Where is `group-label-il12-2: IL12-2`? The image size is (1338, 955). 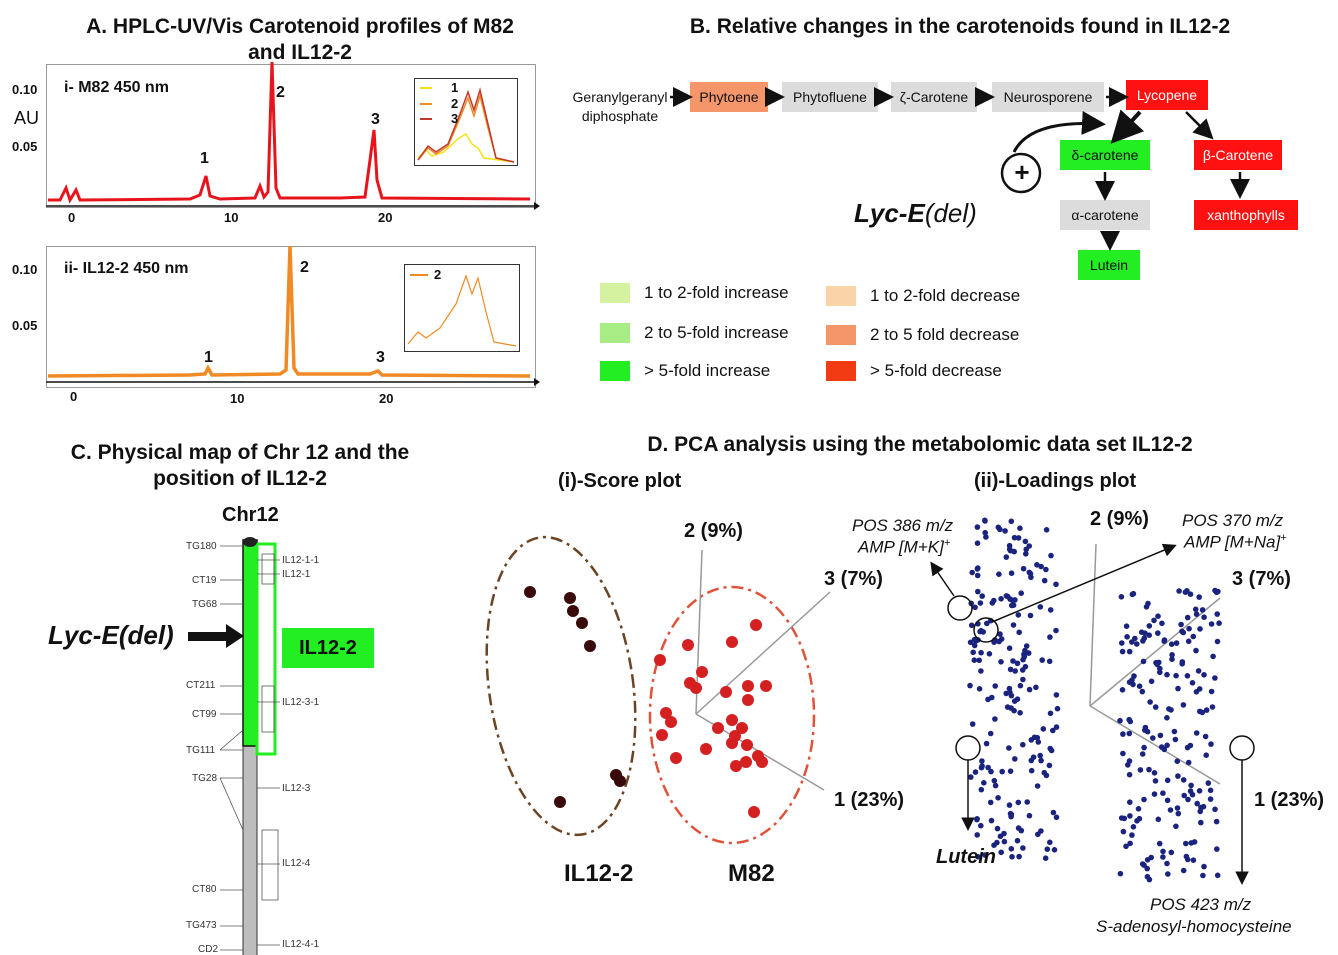
group-label-il12-2: IL12-2 is located at coordinates (599, 873).